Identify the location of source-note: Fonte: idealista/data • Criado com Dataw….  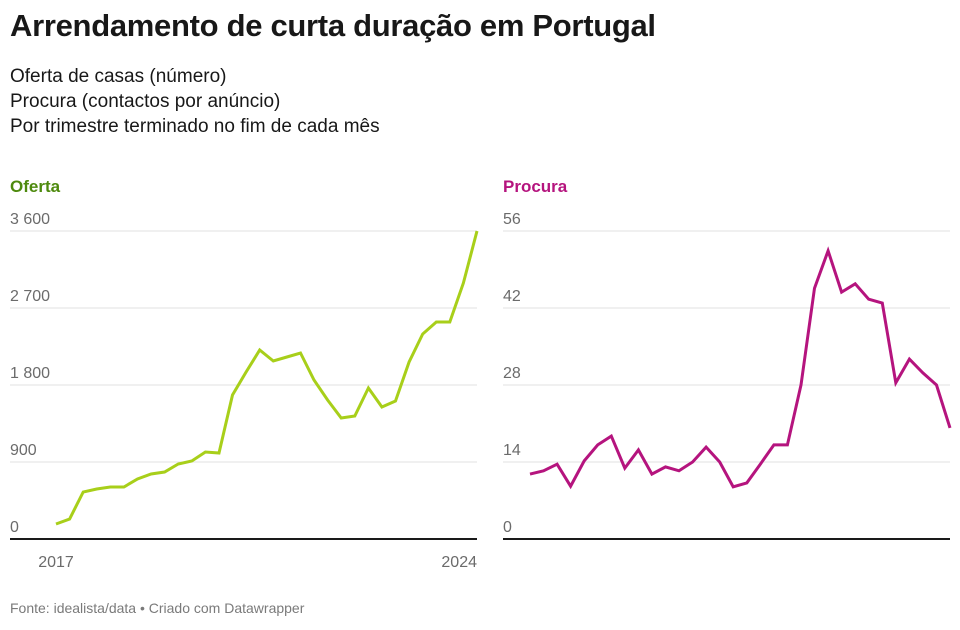
(157, 608).